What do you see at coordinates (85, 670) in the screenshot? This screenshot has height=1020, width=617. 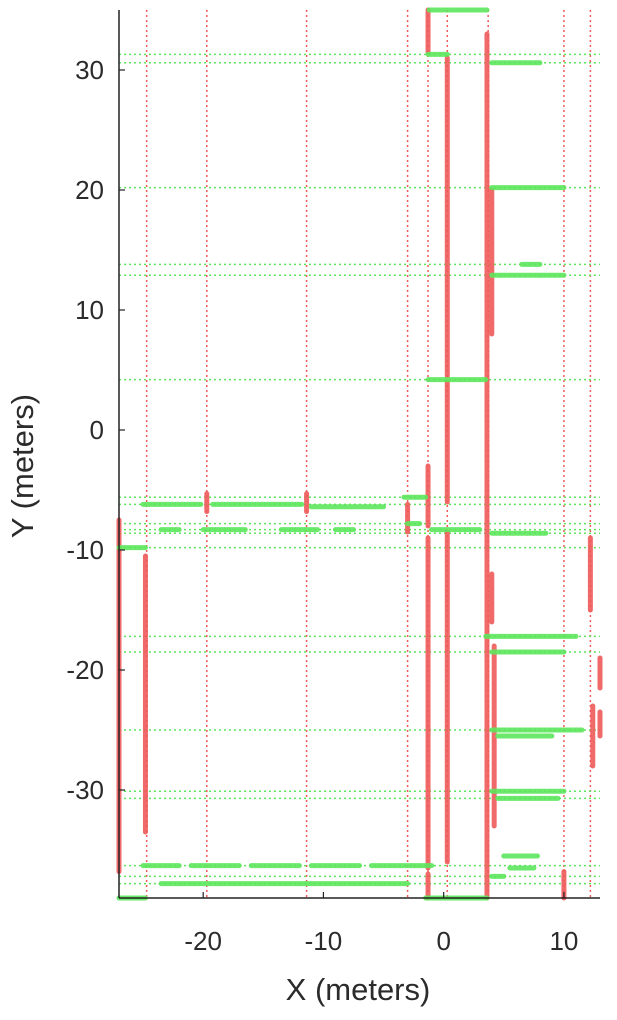 I see `y-tick-label: -20` at bounding box center [85, 670].